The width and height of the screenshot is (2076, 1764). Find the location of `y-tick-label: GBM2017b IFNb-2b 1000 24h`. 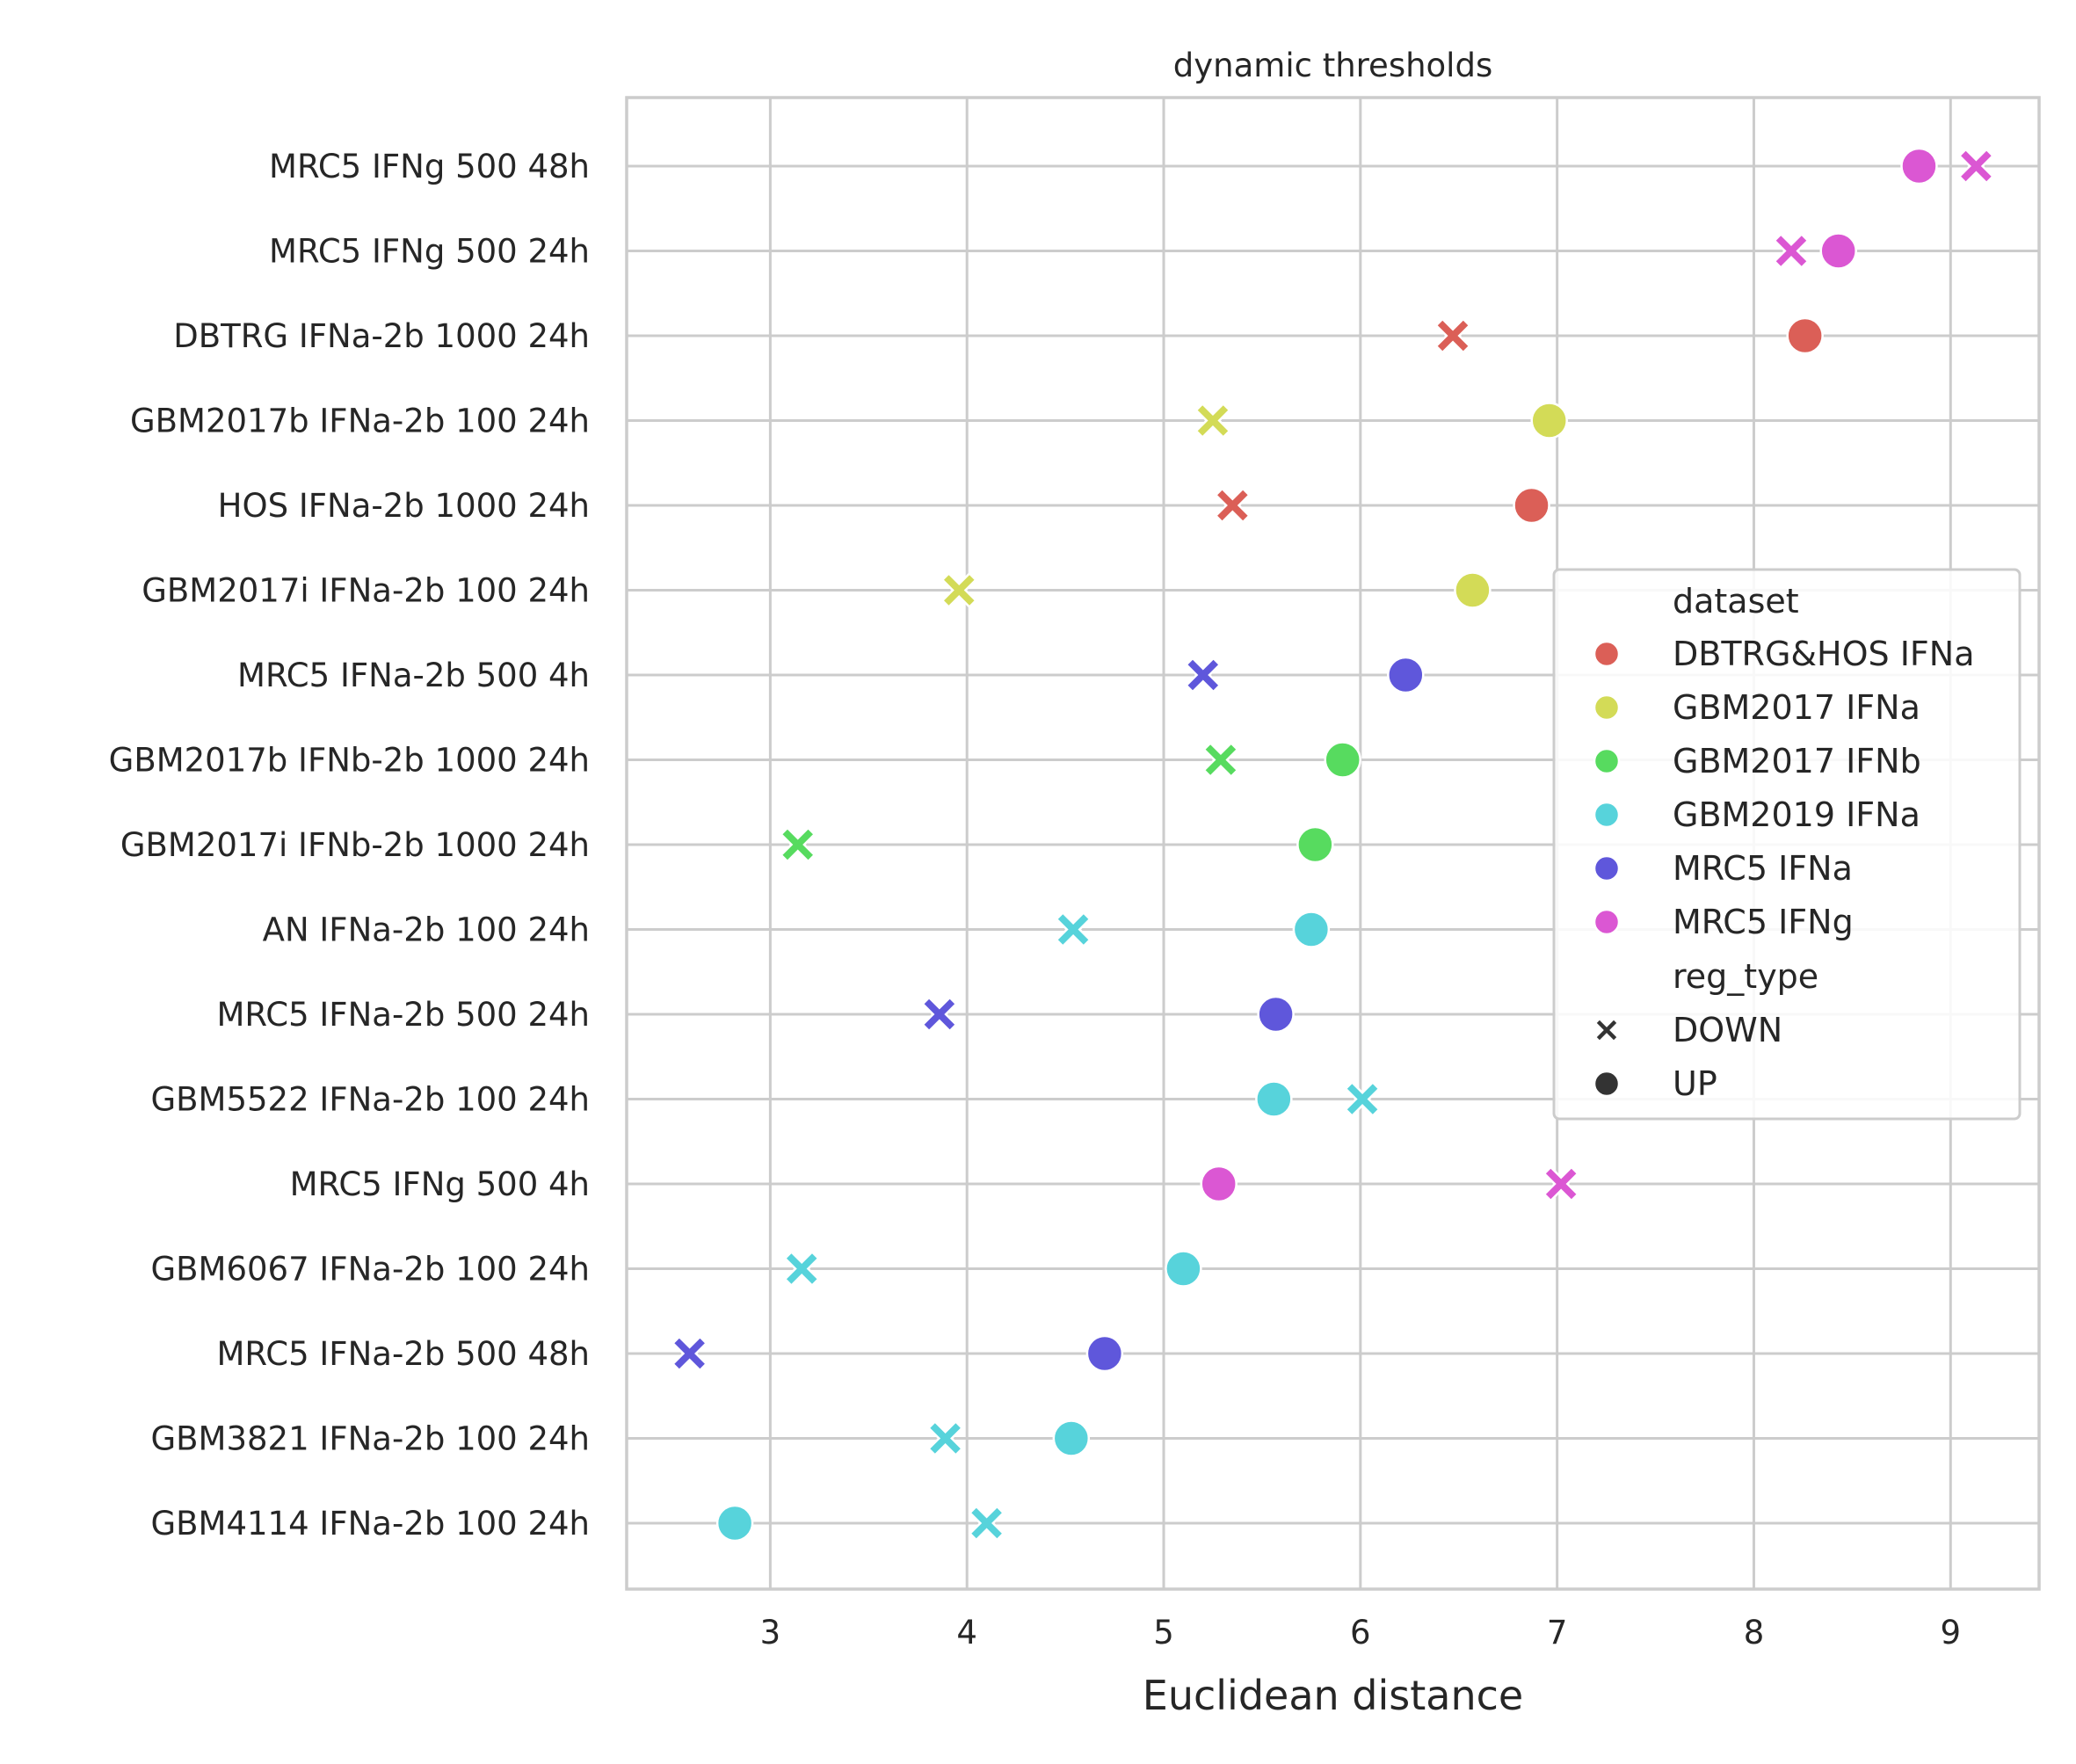

y-tick-label: GBM2017b IFNb-2b 1000 24h is located at coordinates (349, 761).